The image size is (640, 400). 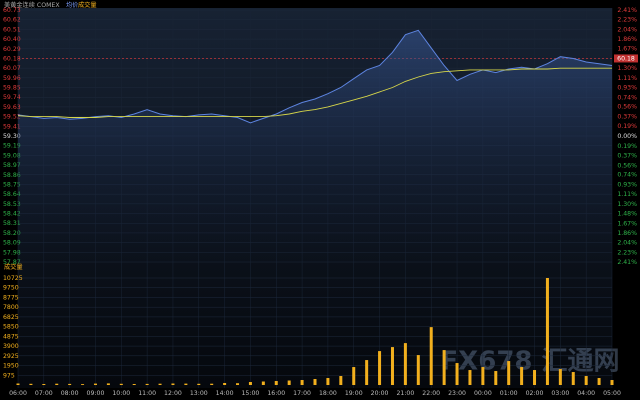 I want to click on y-tick-label: 59.96, so click(x=12, y=78).